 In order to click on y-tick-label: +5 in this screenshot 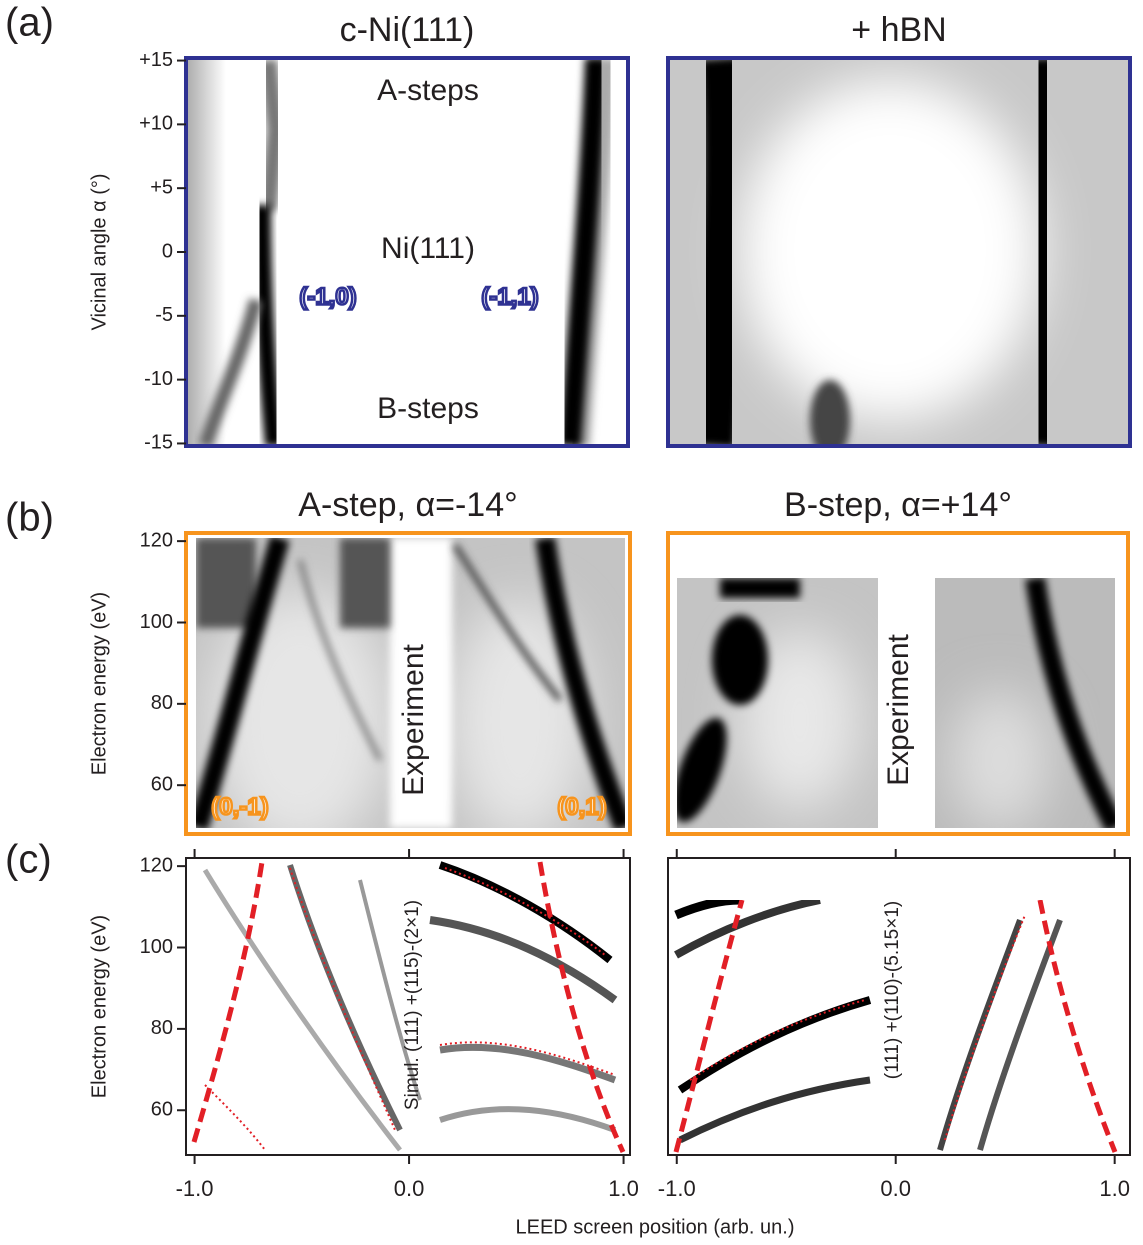, I will do `click(161, 187)`.